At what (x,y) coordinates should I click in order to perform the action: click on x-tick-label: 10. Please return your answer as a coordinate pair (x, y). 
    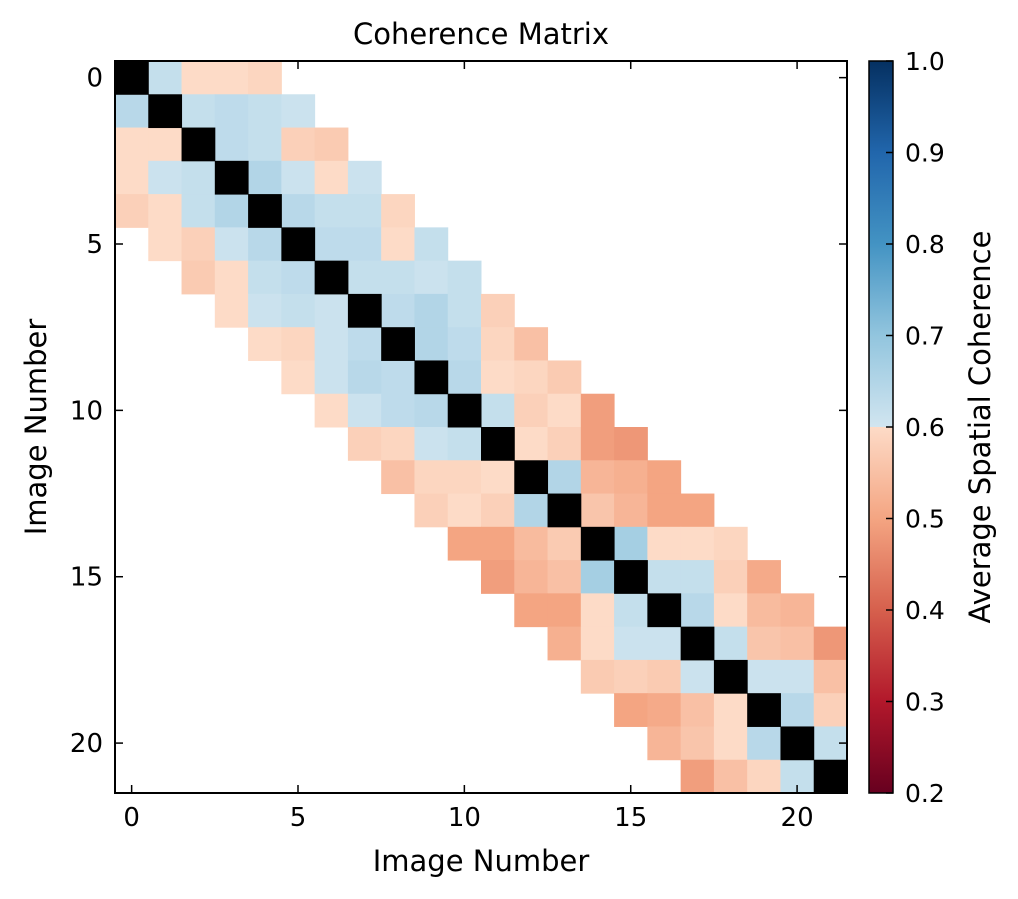
    Looking at the image, I should click on (464, 818).